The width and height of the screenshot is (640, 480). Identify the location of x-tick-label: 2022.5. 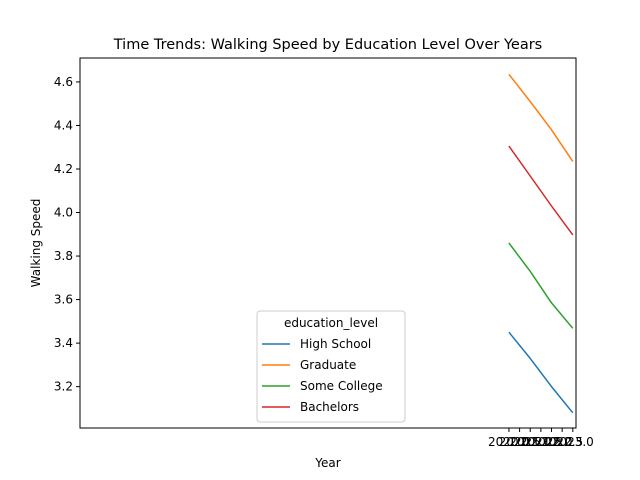
(562, 442).